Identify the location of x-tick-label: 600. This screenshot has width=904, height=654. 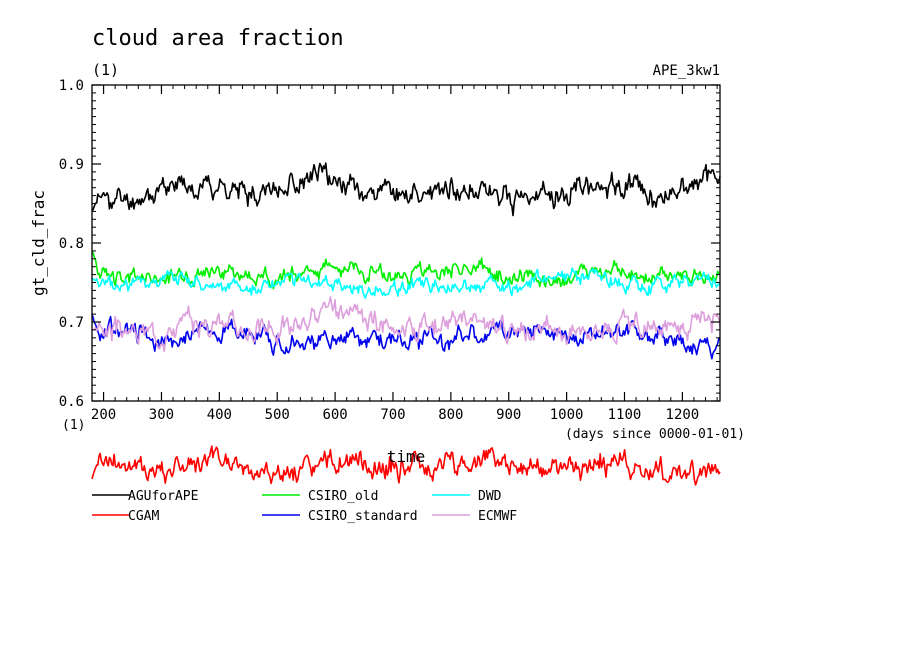
(334, 415).